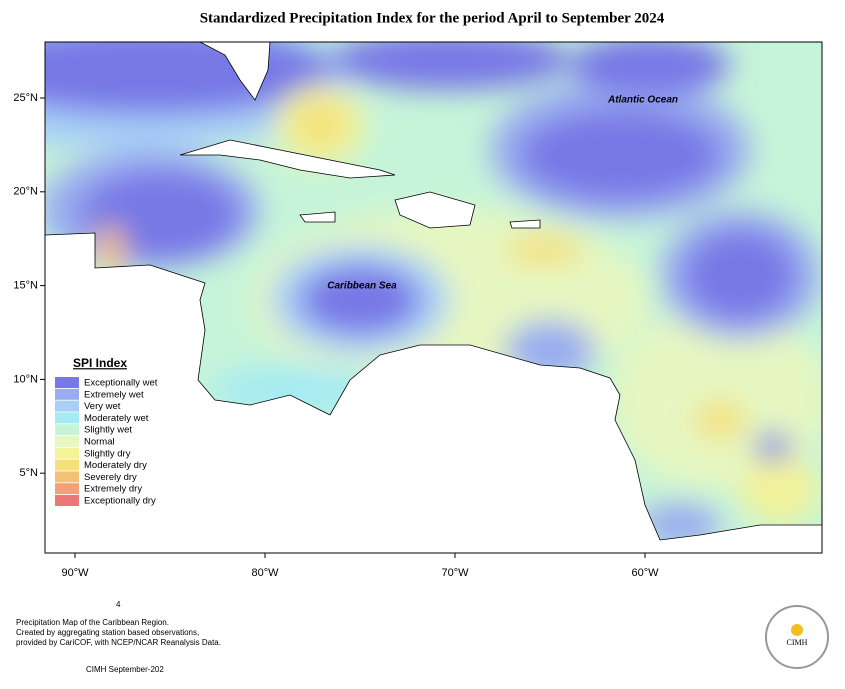  I want to click on legend-label: Extremely wet, so click(114, 394).